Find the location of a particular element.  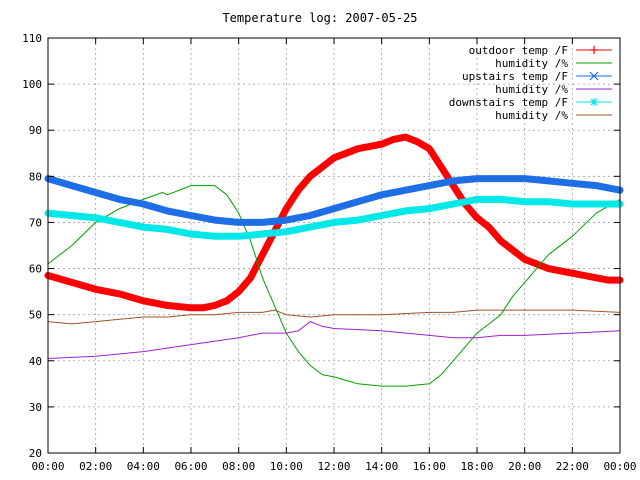

x-tick-label: 10:00 is located at coordinates (286, 466).